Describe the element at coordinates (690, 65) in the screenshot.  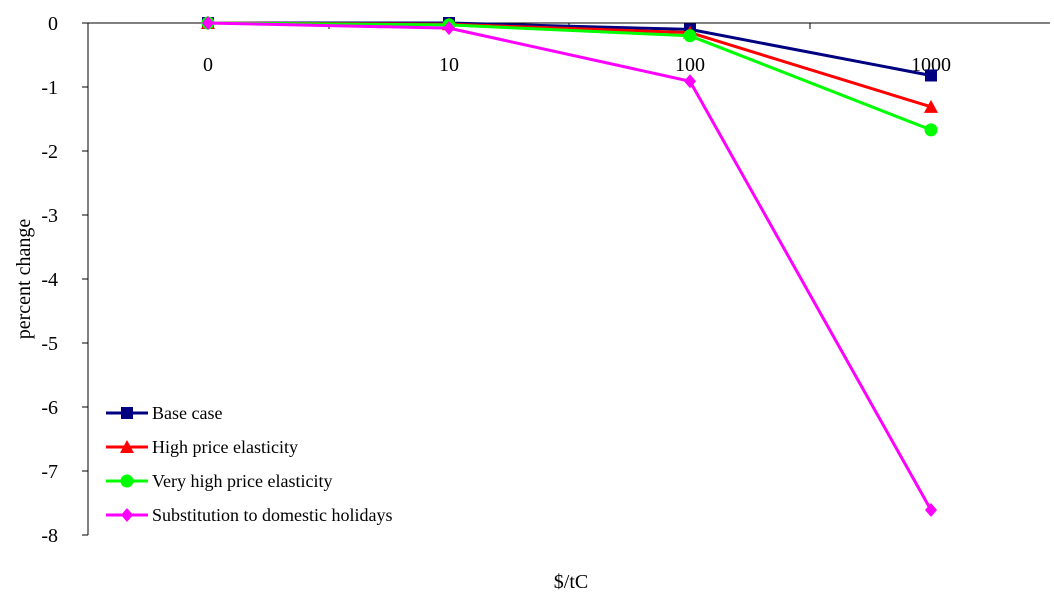
I see `x-tick-label: 100` at that location.